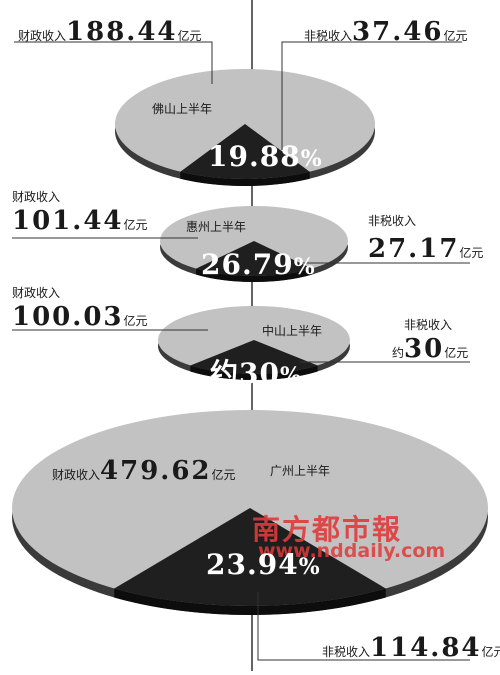 This screenshot has width=500, height=675. What do you see at coordinates (292, 331) in the screenshot?
I see `zhongshan-title: 中山上半年` at bounding box center [292, 331].